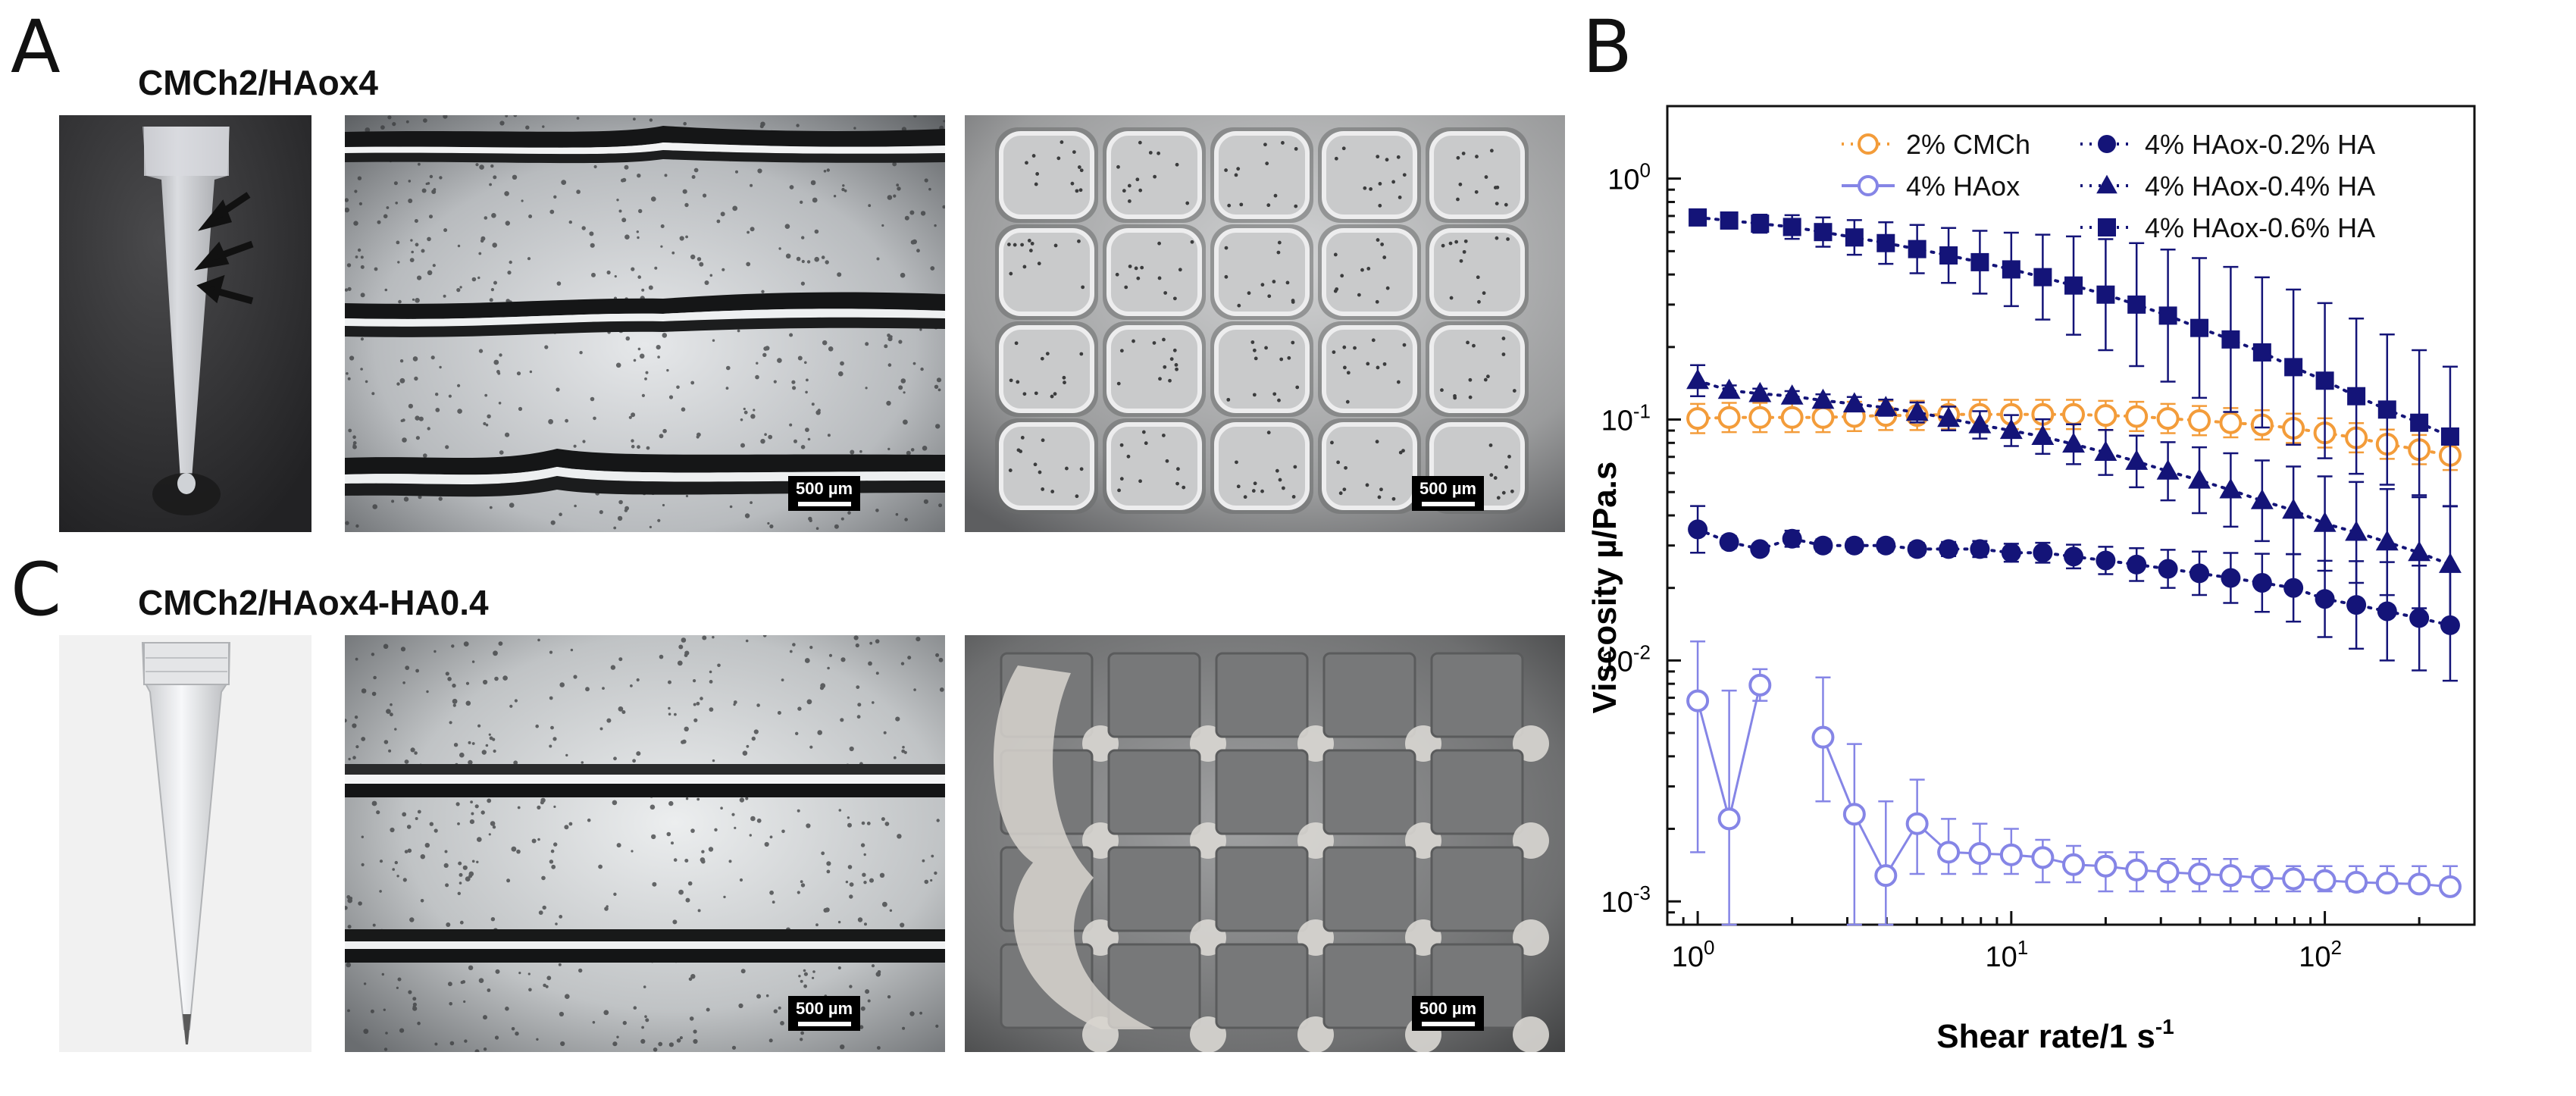 The width and height of the screenshot is (2576, 1096). I want to click on pipette-tip-photo-c, so click(185, 843).